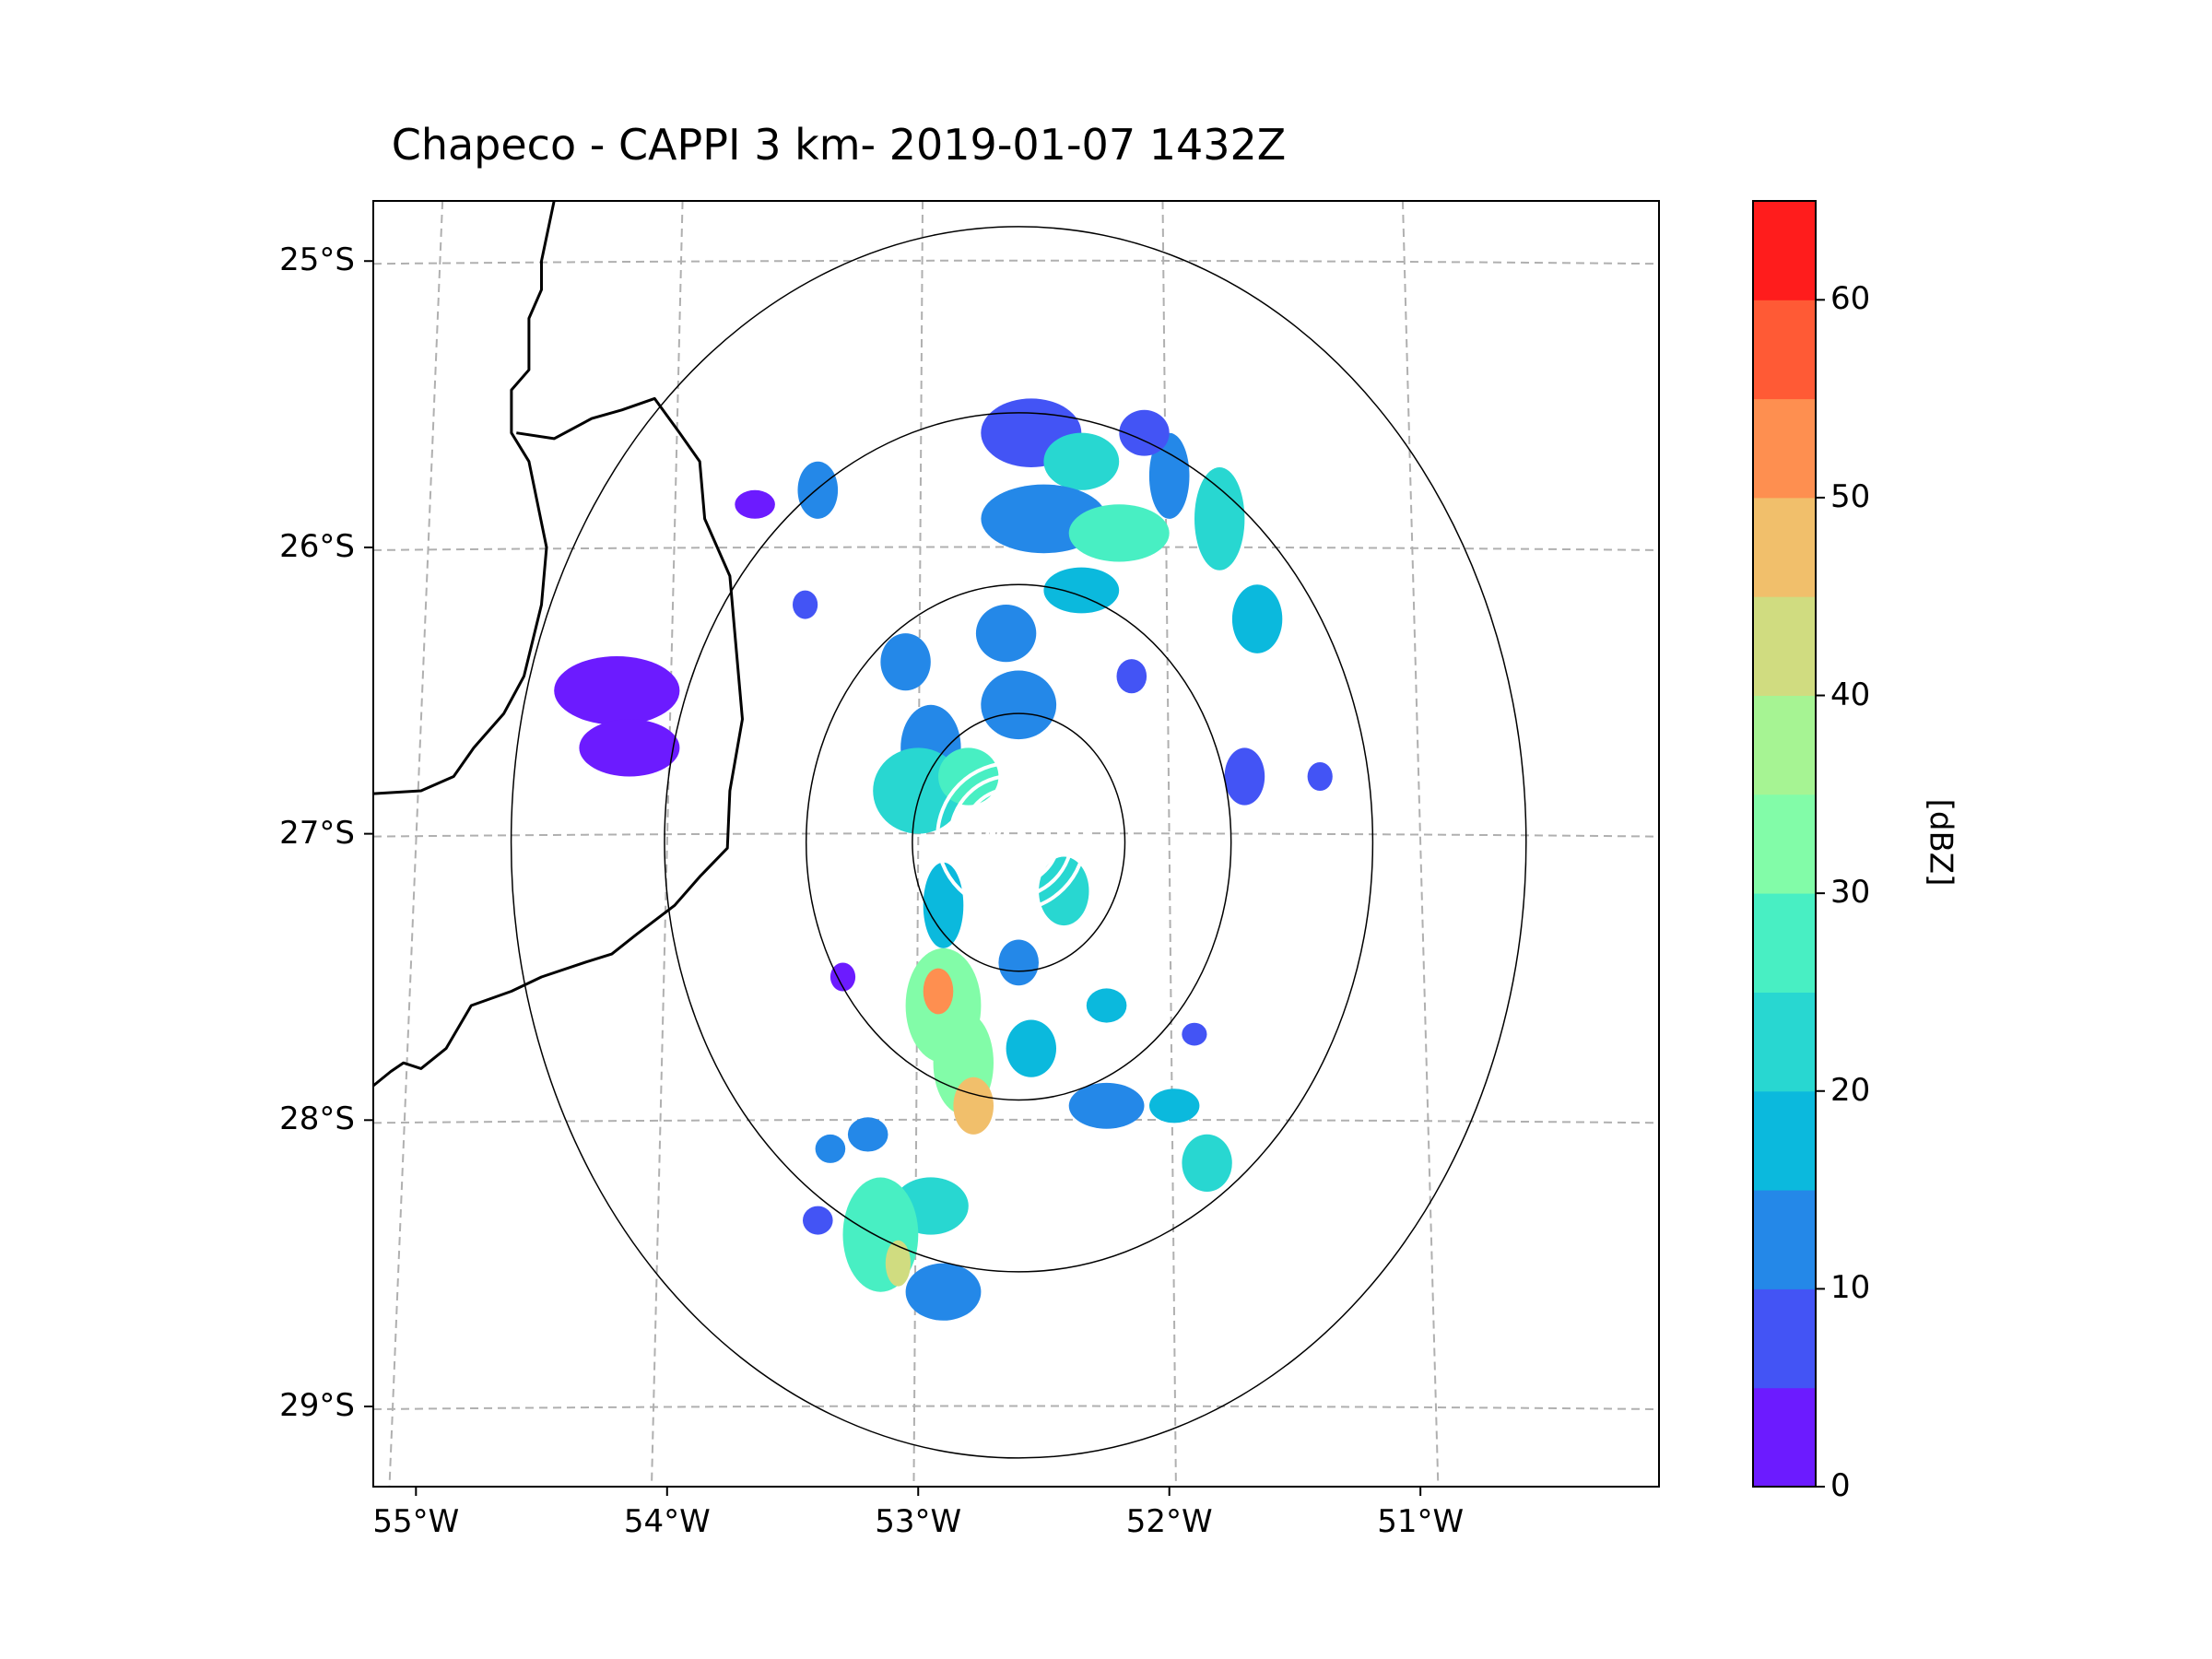 The width and height of the screenshot is (2212, 1659). What do you see at coordinates (1850, 1288) in the screenshot?
I see `colorbar-tick-10: 10` at bounding box center [1850, 1288].